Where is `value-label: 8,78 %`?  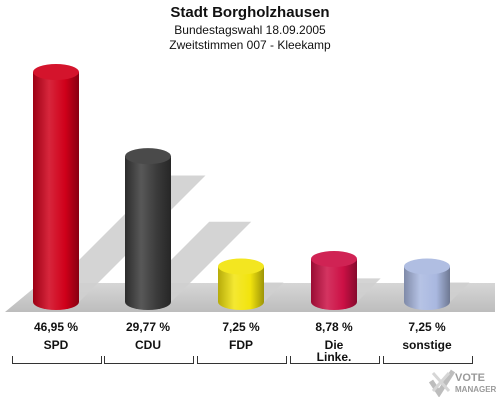 value-label: 8,78 % is located at coordinates (334, 327).